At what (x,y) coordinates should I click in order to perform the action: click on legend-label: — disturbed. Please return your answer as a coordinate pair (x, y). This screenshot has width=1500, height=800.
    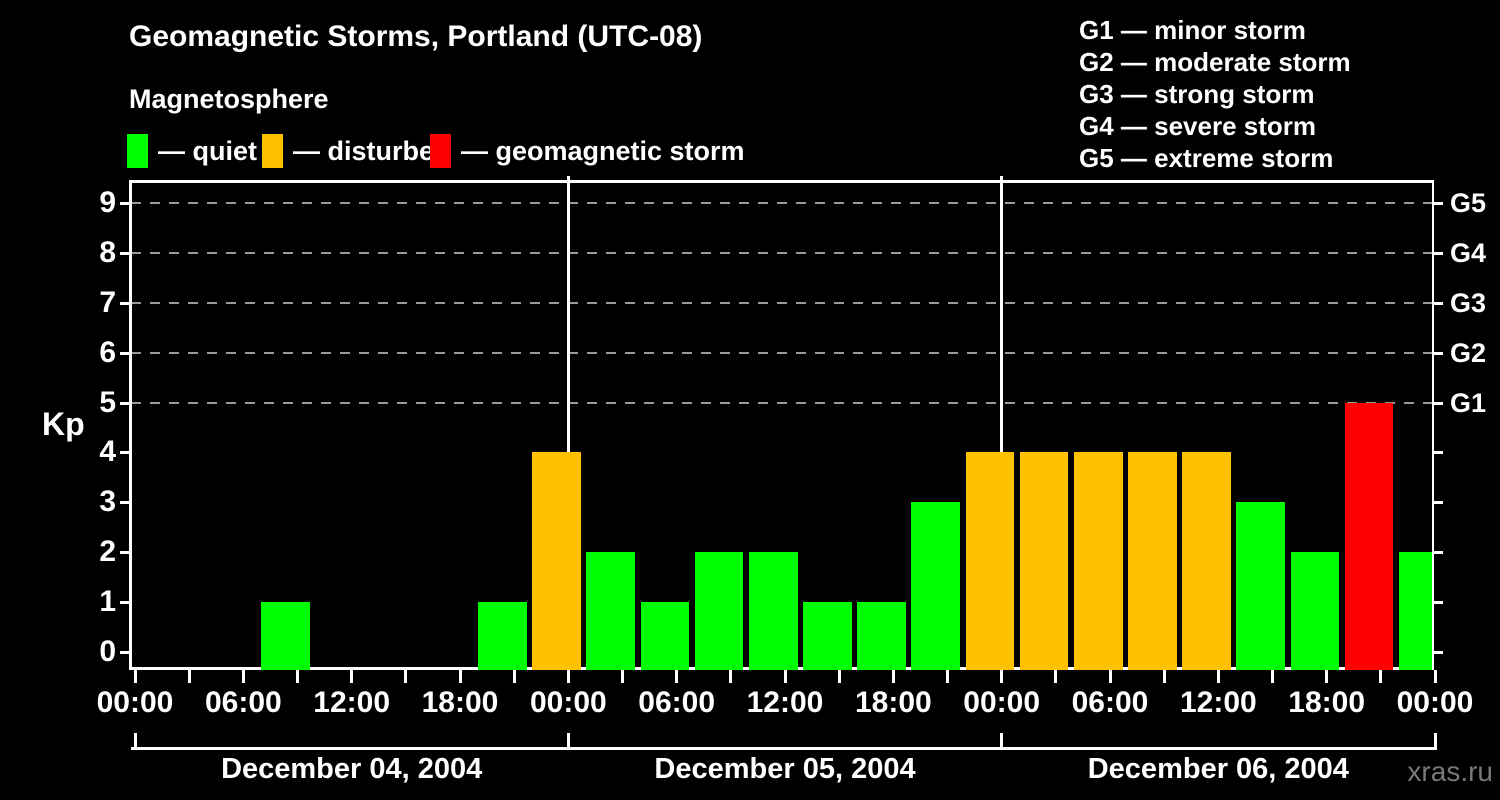
    Looking at the image, I should click on (372, 150).